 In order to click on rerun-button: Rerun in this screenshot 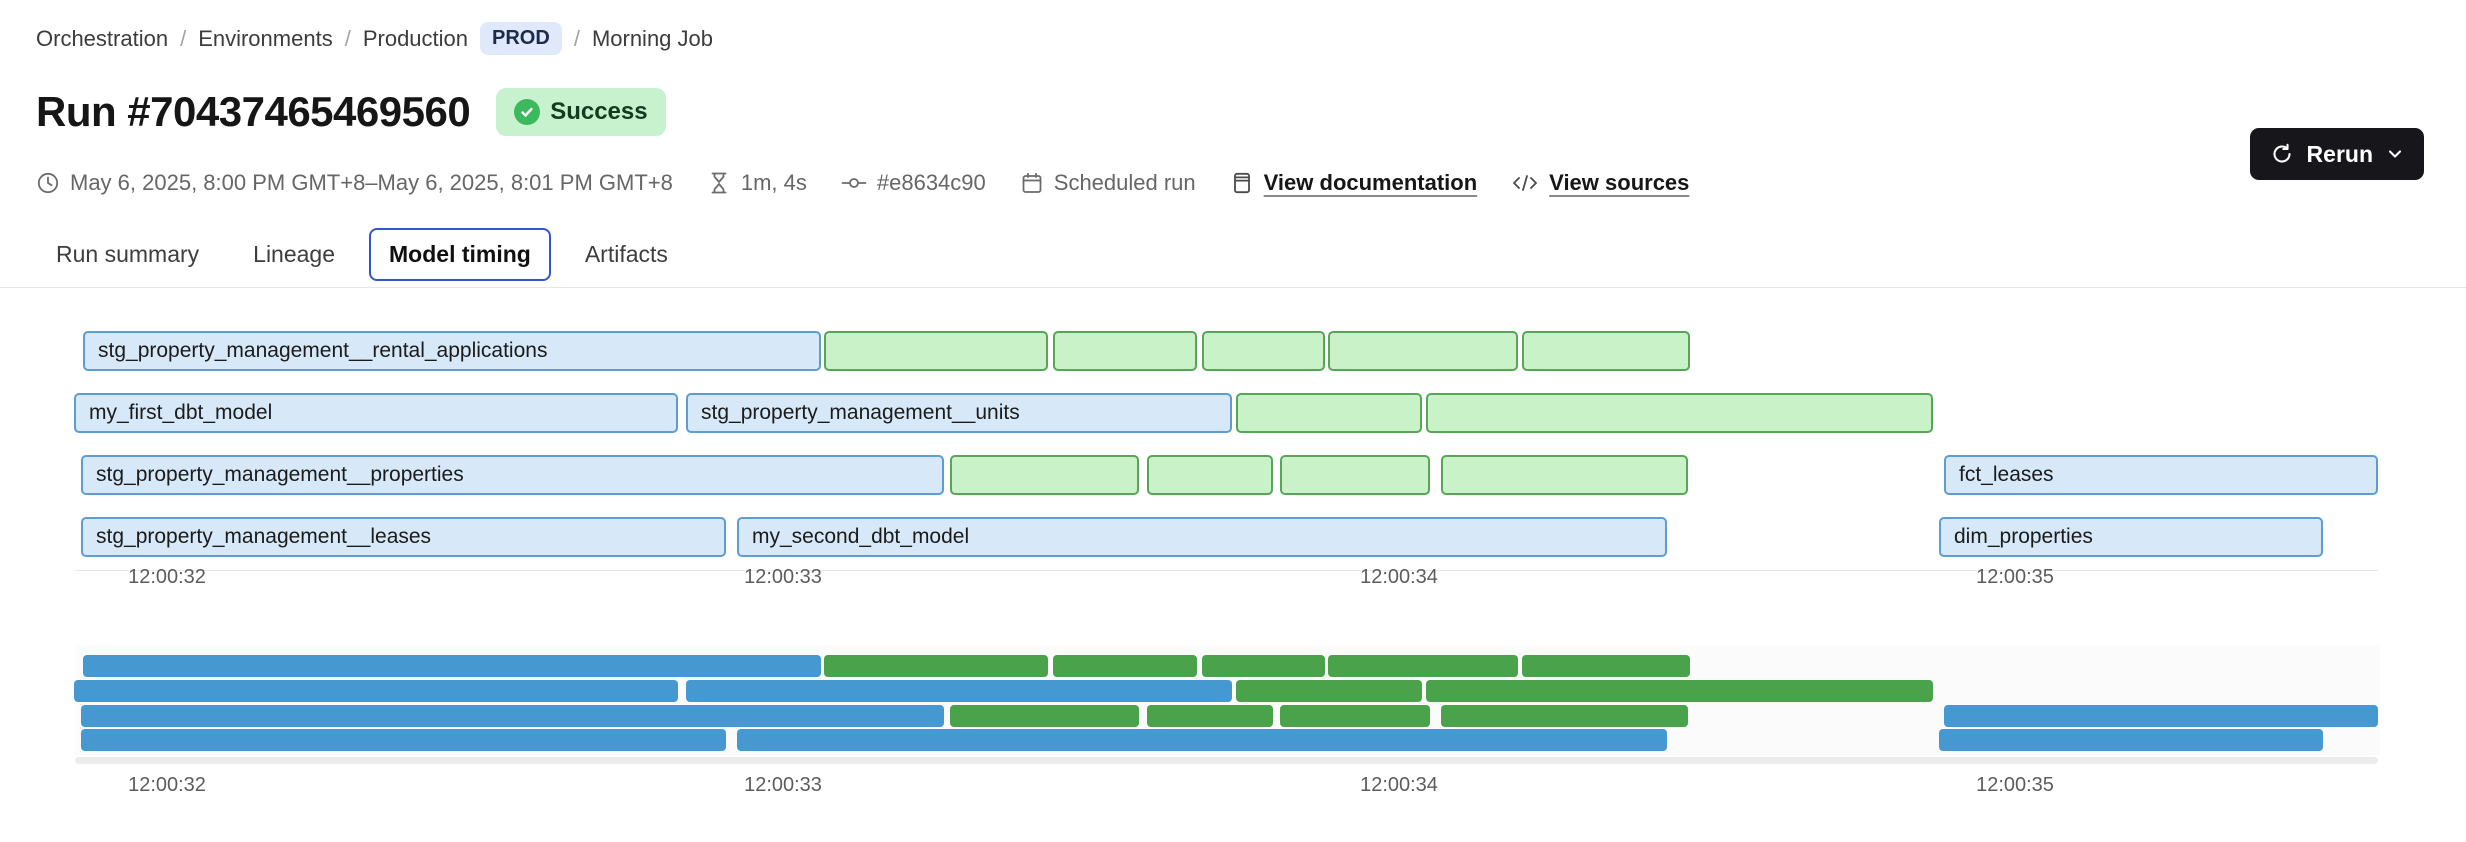, I will do `click(2336, 154)`.